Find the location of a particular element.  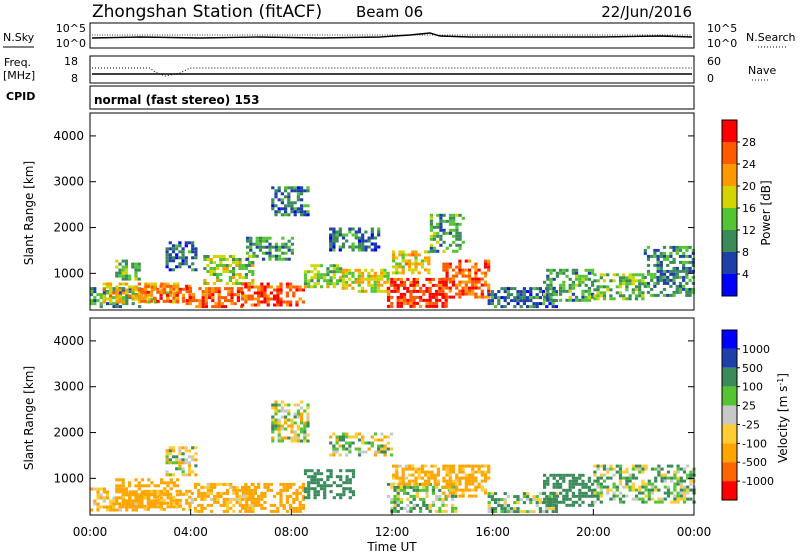

colorbar-tick-label: -25 is located at coordinates (751, 424).